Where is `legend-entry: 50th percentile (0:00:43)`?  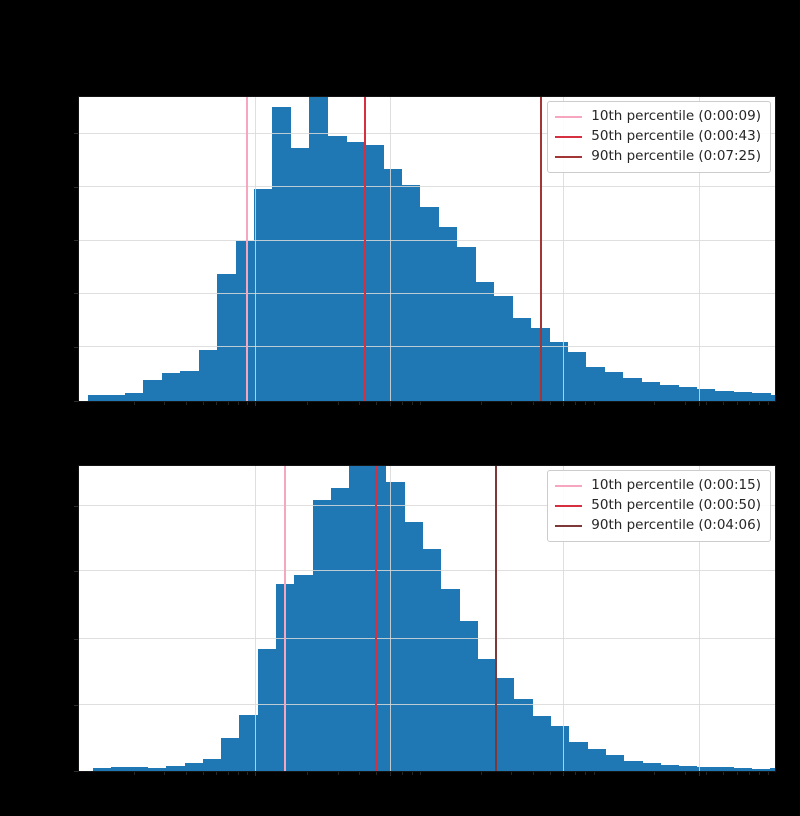 legend-entry: 50th percentile (0:00:43) is located at coordinates (658, 136).